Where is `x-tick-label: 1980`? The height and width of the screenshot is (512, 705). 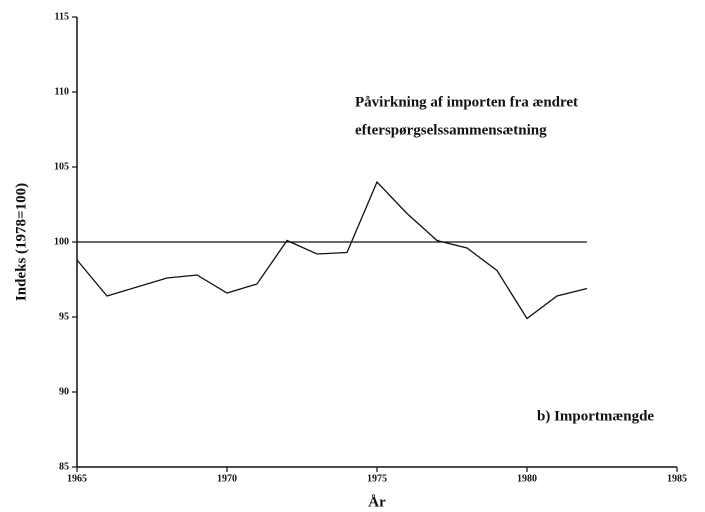 x-tick-label: 1980 is located at coordinates (527, 478).